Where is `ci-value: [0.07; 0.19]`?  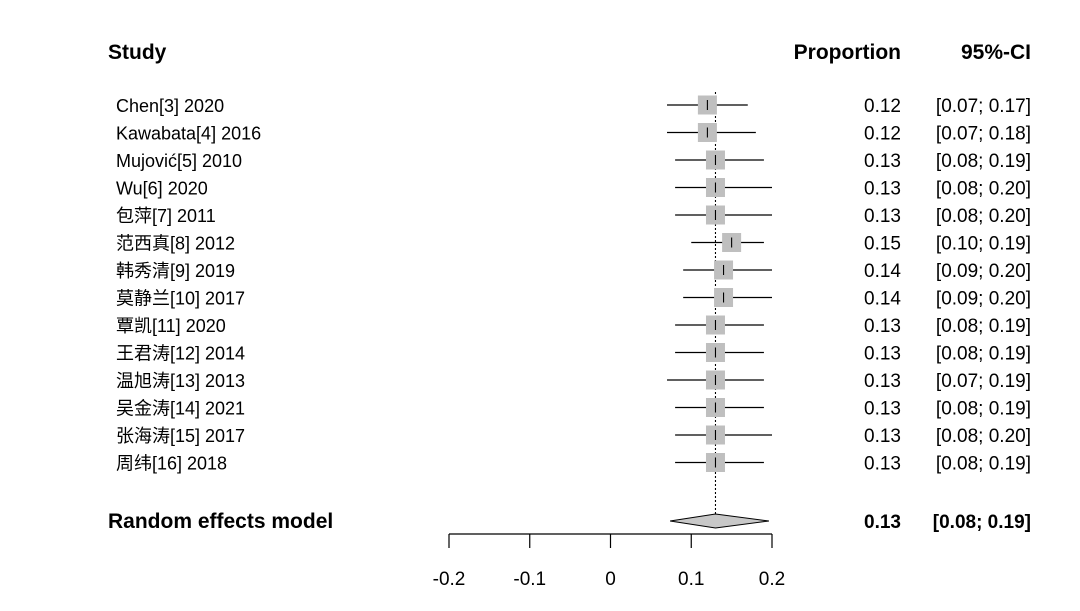 ci-value: [0.07; 0.19] is located at coordinates (983, 381).